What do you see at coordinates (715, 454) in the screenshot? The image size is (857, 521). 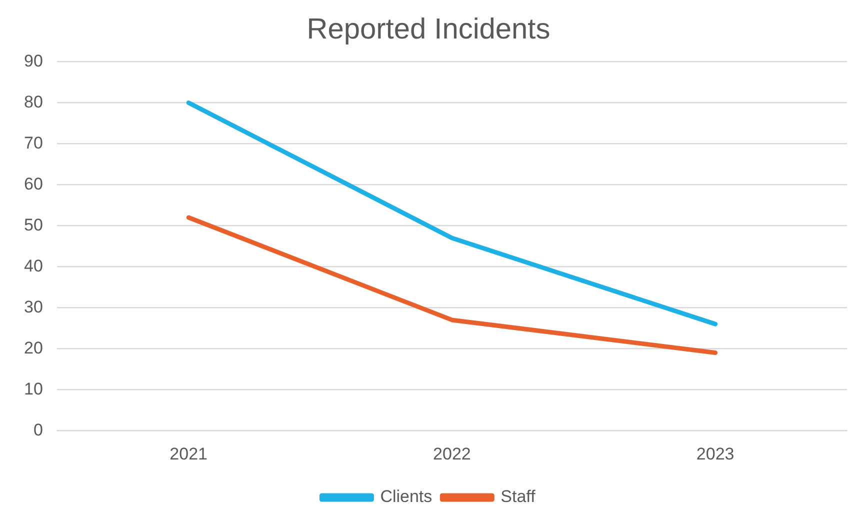 I see `x-tick-label: 2023` at bounding box center [715, 454].